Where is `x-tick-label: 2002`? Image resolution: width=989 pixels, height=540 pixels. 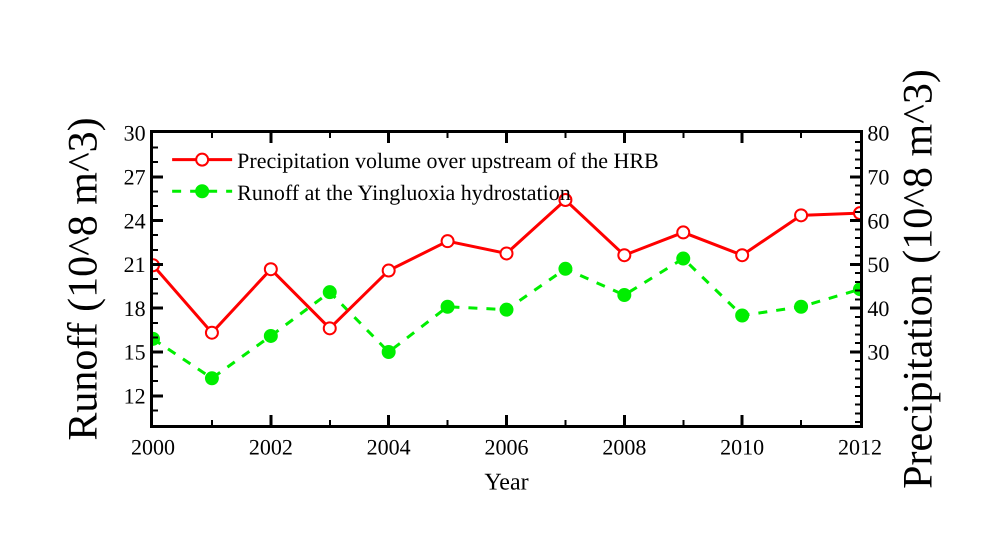 x-tick-label: 2002 is located at coordinates (270, 447).